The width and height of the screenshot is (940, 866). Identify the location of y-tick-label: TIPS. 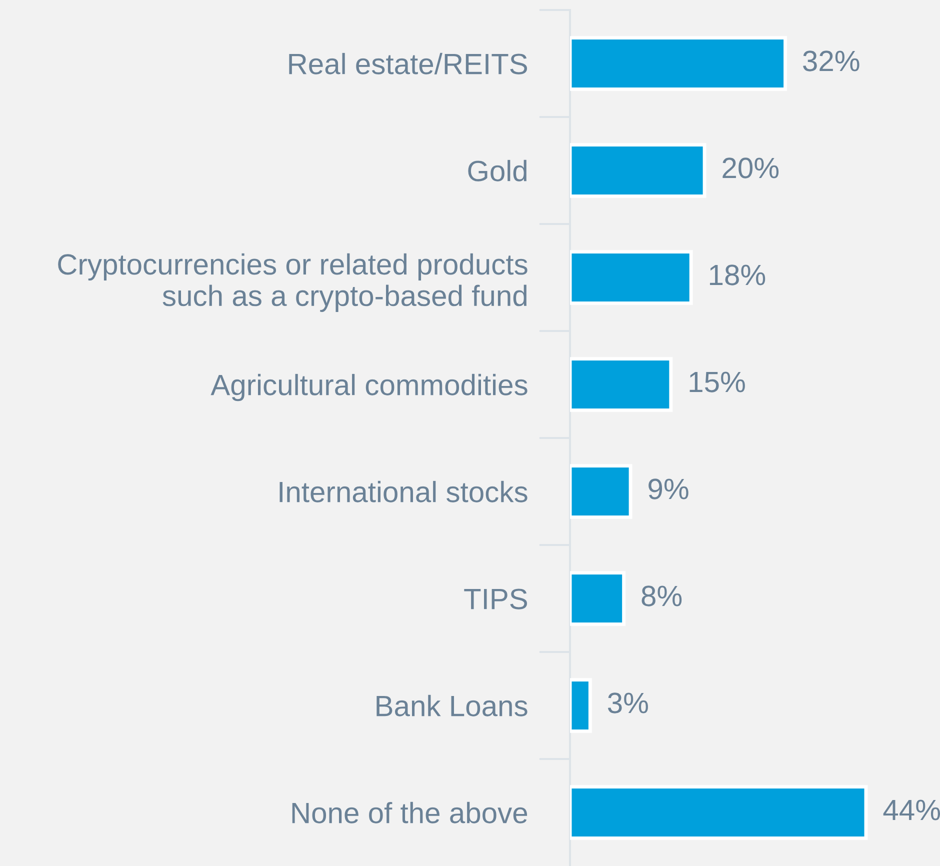
(495, 599).